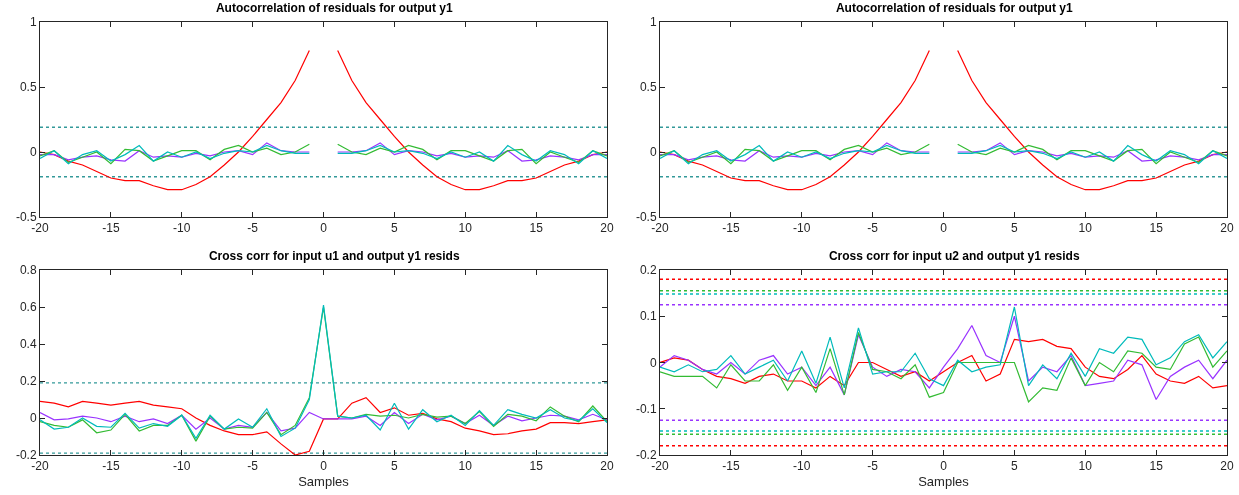 The width and height of the screenshot is (1239, 495). Describe the element at coordinates (648, 316) in the screenshot. I see `y-tick-label: 0.1` at that location.